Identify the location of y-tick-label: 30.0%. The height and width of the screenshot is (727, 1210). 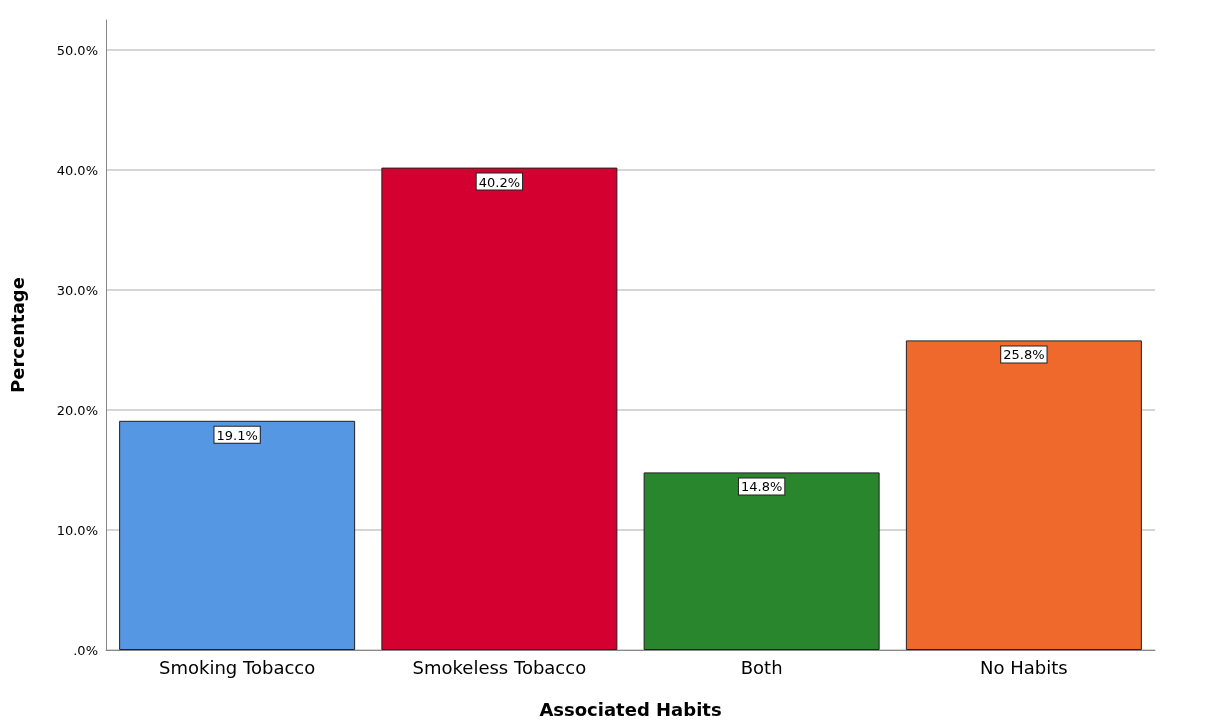
(77, 290).